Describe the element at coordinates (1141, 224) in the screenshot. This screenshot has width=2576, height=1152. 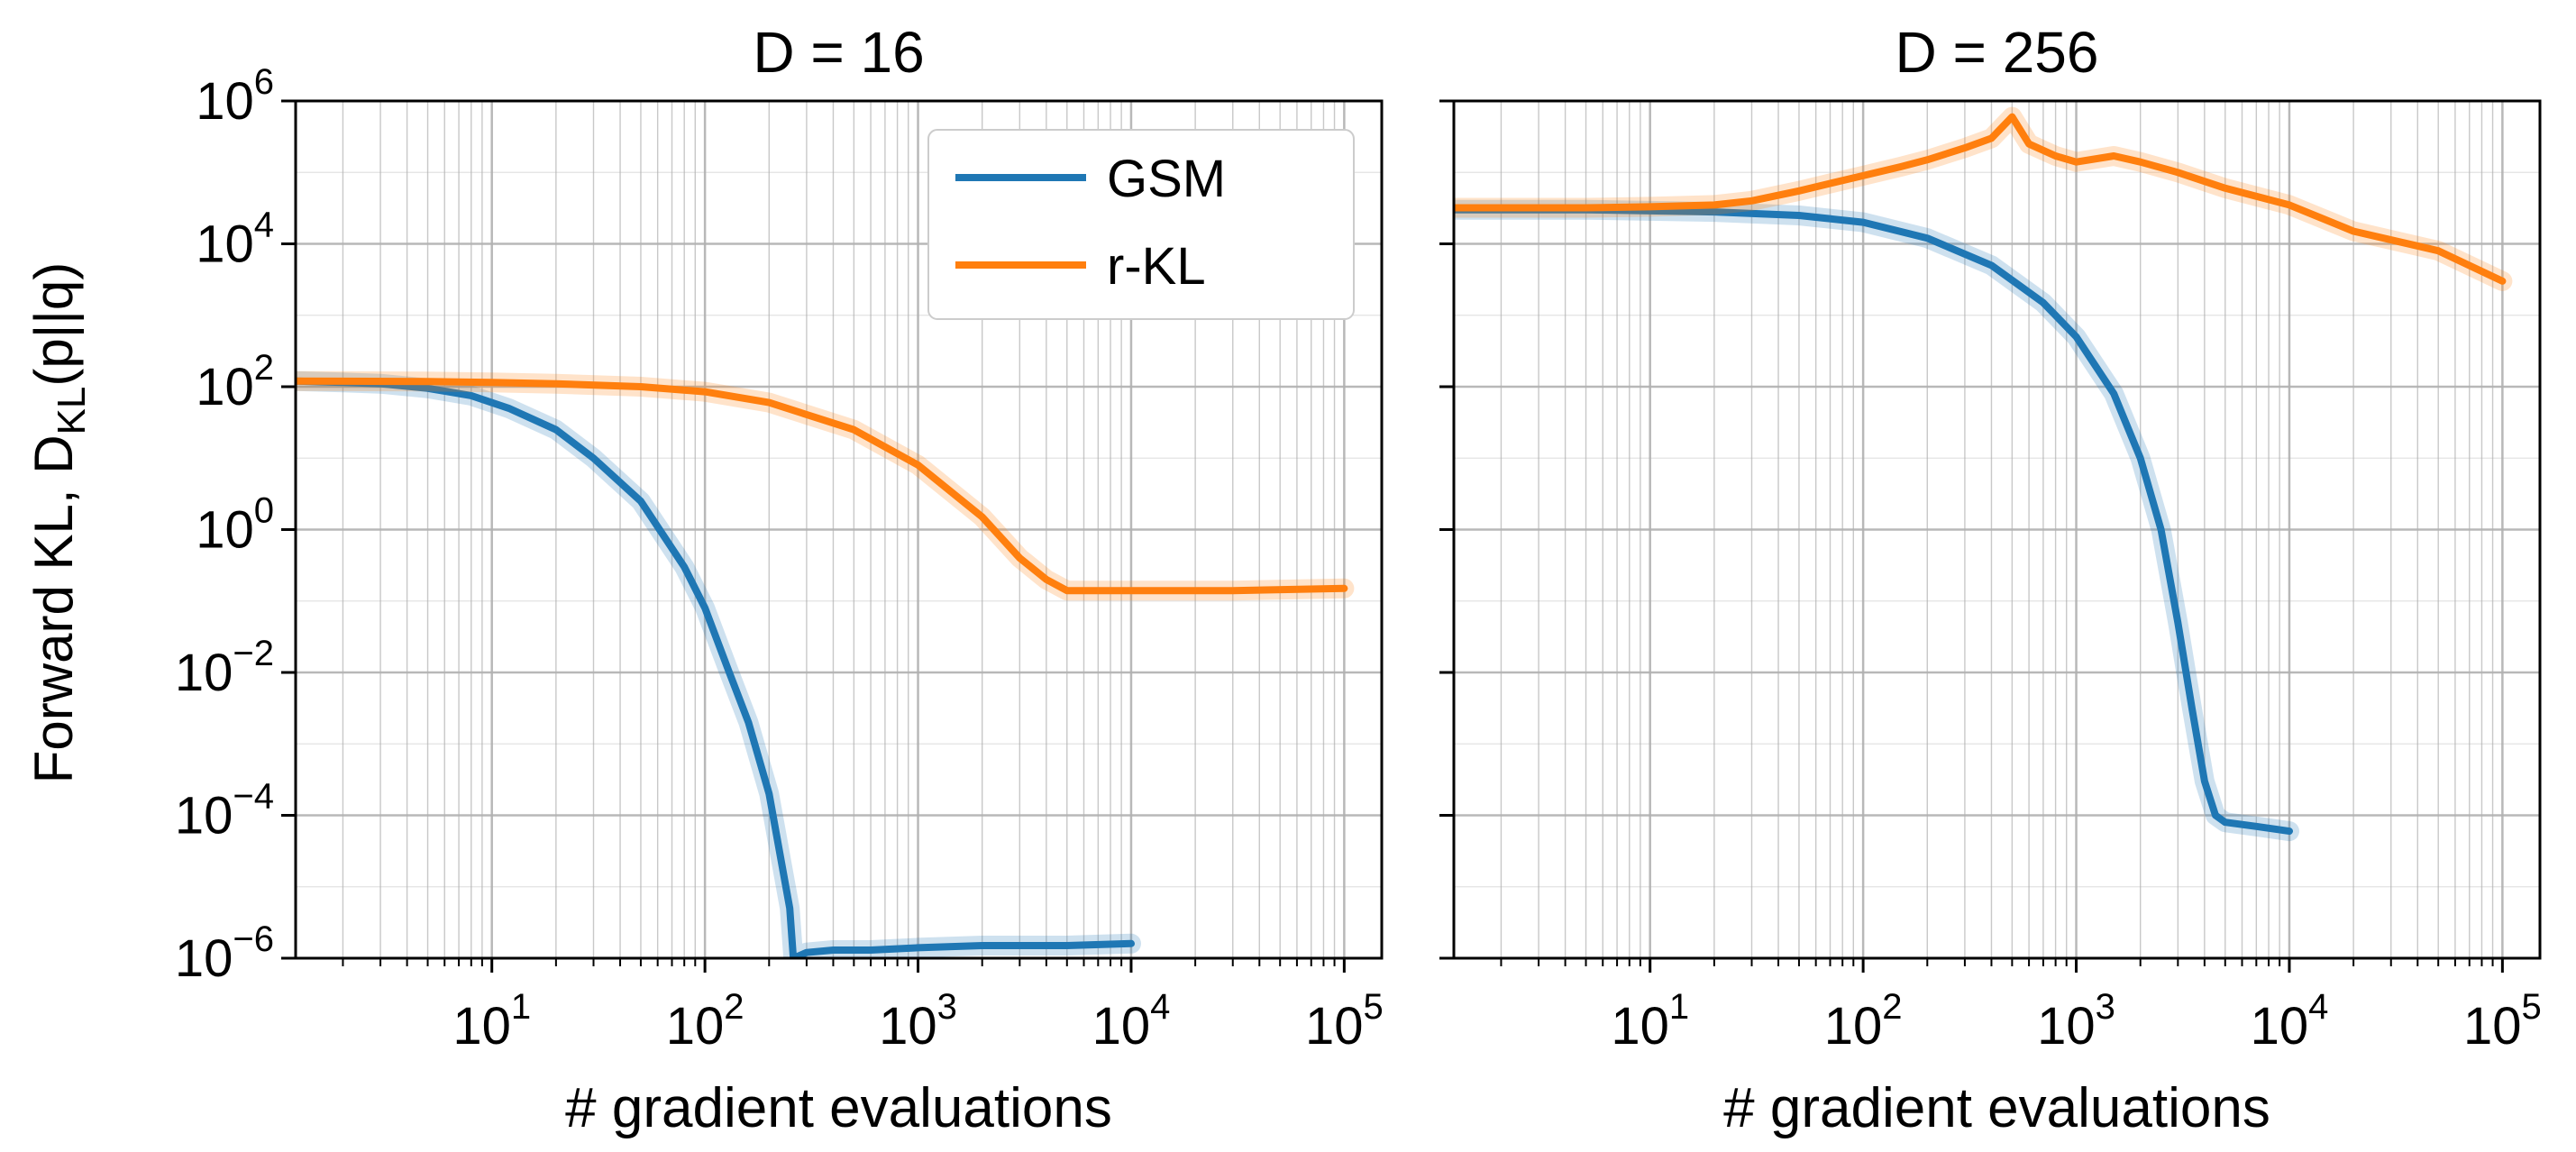
I see `legend: GSM r-KL` at that location.